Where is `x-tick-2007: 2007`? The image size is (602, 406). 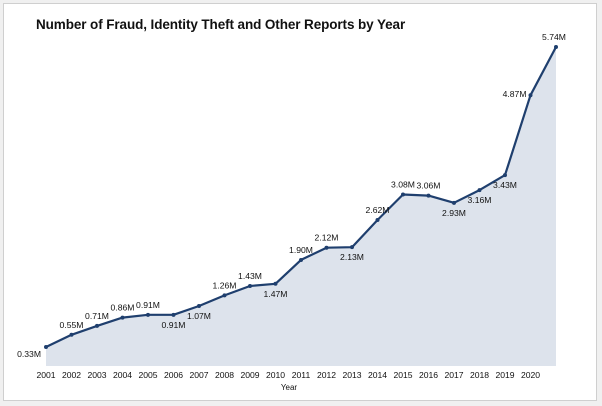 x-tick-2007: 2007 is located at coordinates (198, 375).